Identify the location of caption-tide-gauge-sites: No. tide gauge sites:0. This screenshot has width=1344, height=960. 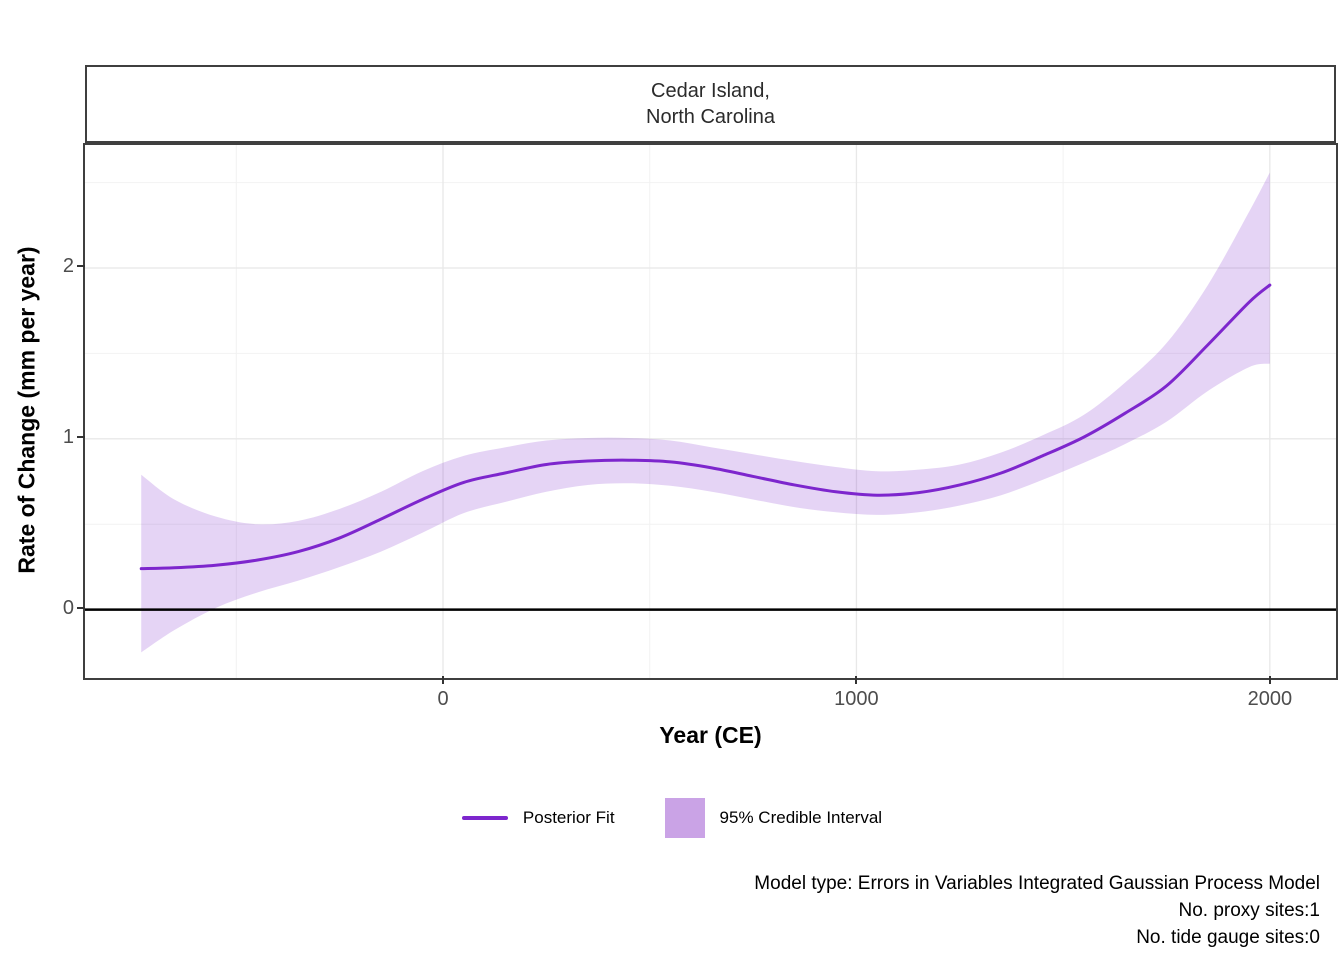
(1228, 937).